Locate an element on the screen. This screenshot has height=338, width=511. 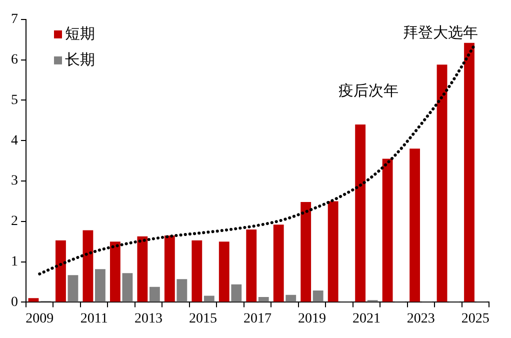
x-tick-label: 2017 is located at coordinates (258, 318).